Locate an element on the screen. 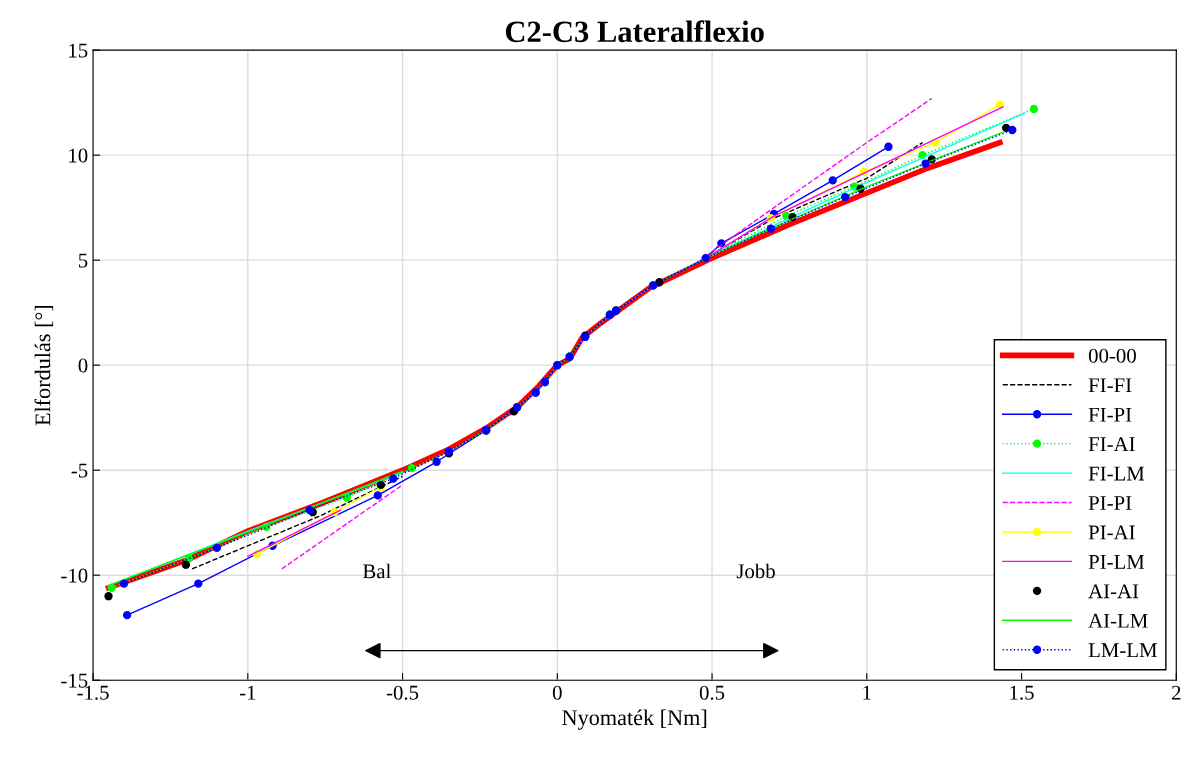  x-tick-label: 2 is located at coordinates (1176, 692).